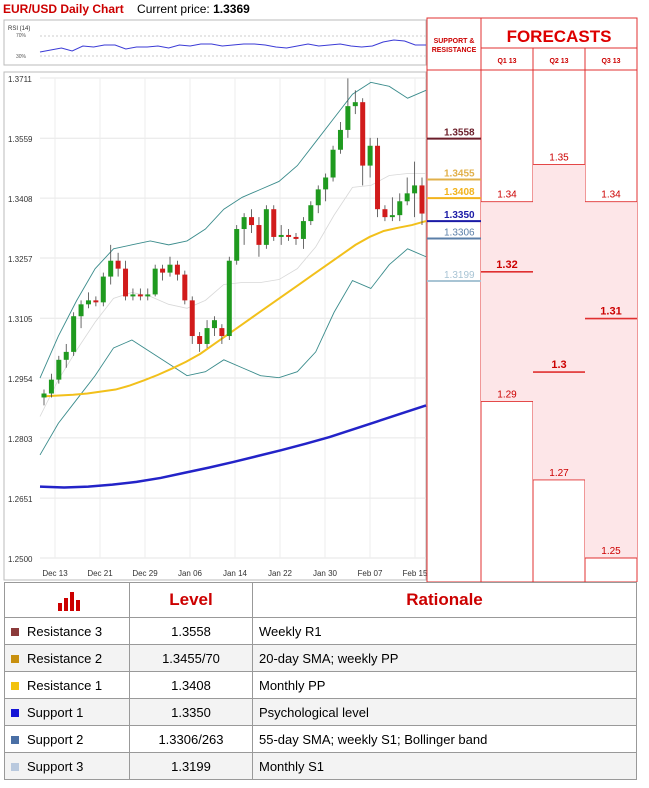 This screenshot has width=649, height=788. What do you see at coordinates (611, 551) in the screenshot?
I see `forecast-value: 1.25` at bounding box center [611, 551].